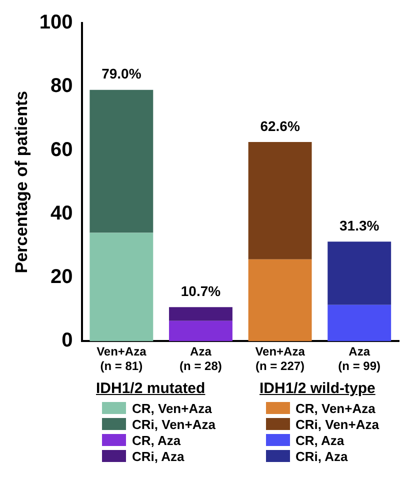 The height and width of the screenshot is (490, 417). Describe the element at coordinates (61, 213) in the screenshot. I see `y-tick-label: 40` at that location.